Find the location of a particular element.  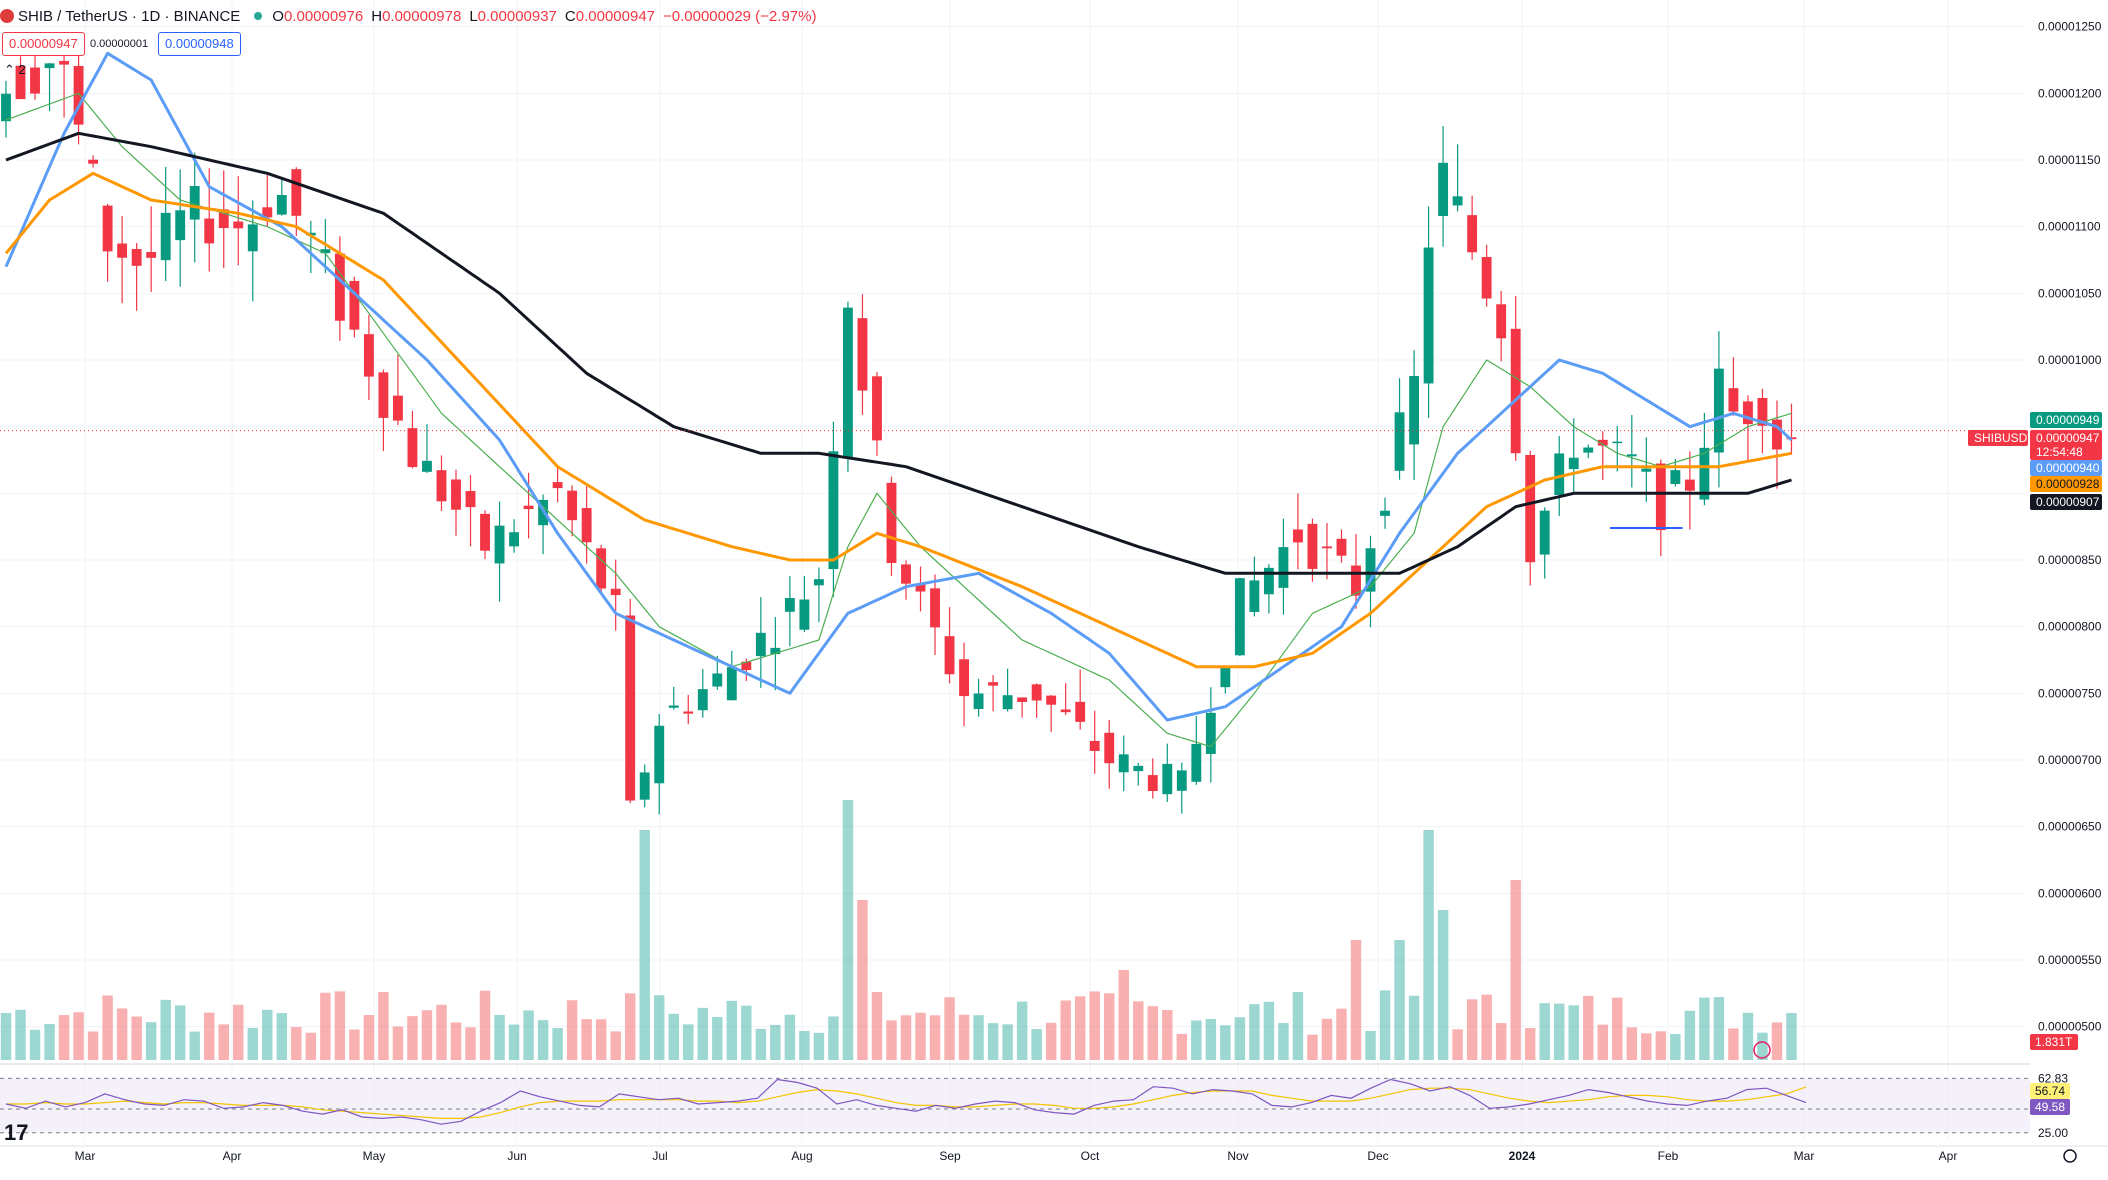

alert-icon is located at coordinates (1762, 1050).